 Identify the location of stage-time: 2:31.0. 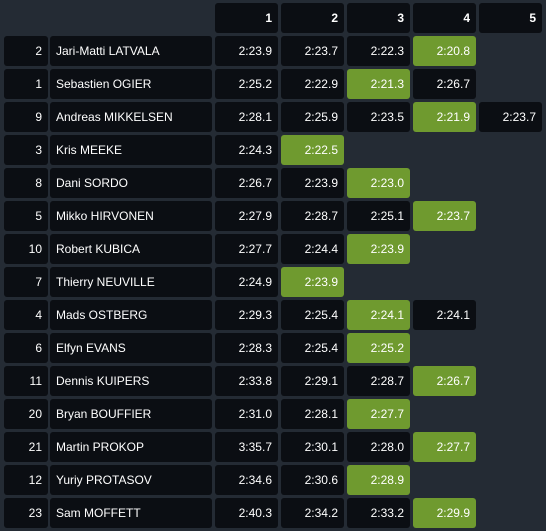
(246, 414).